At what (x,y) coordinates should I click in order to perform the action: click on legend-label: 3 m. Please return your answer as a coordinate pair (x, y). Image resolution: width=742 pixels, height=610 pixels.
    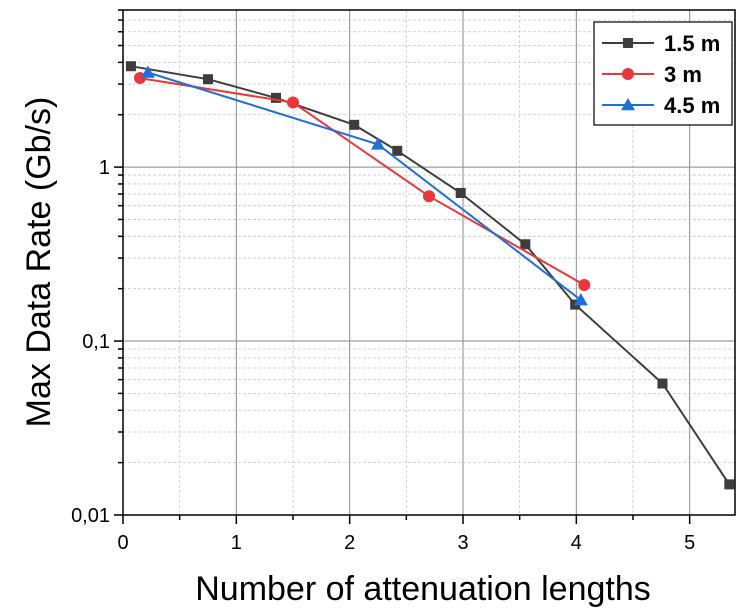
    Looking at the image, I should click on (683, 74).